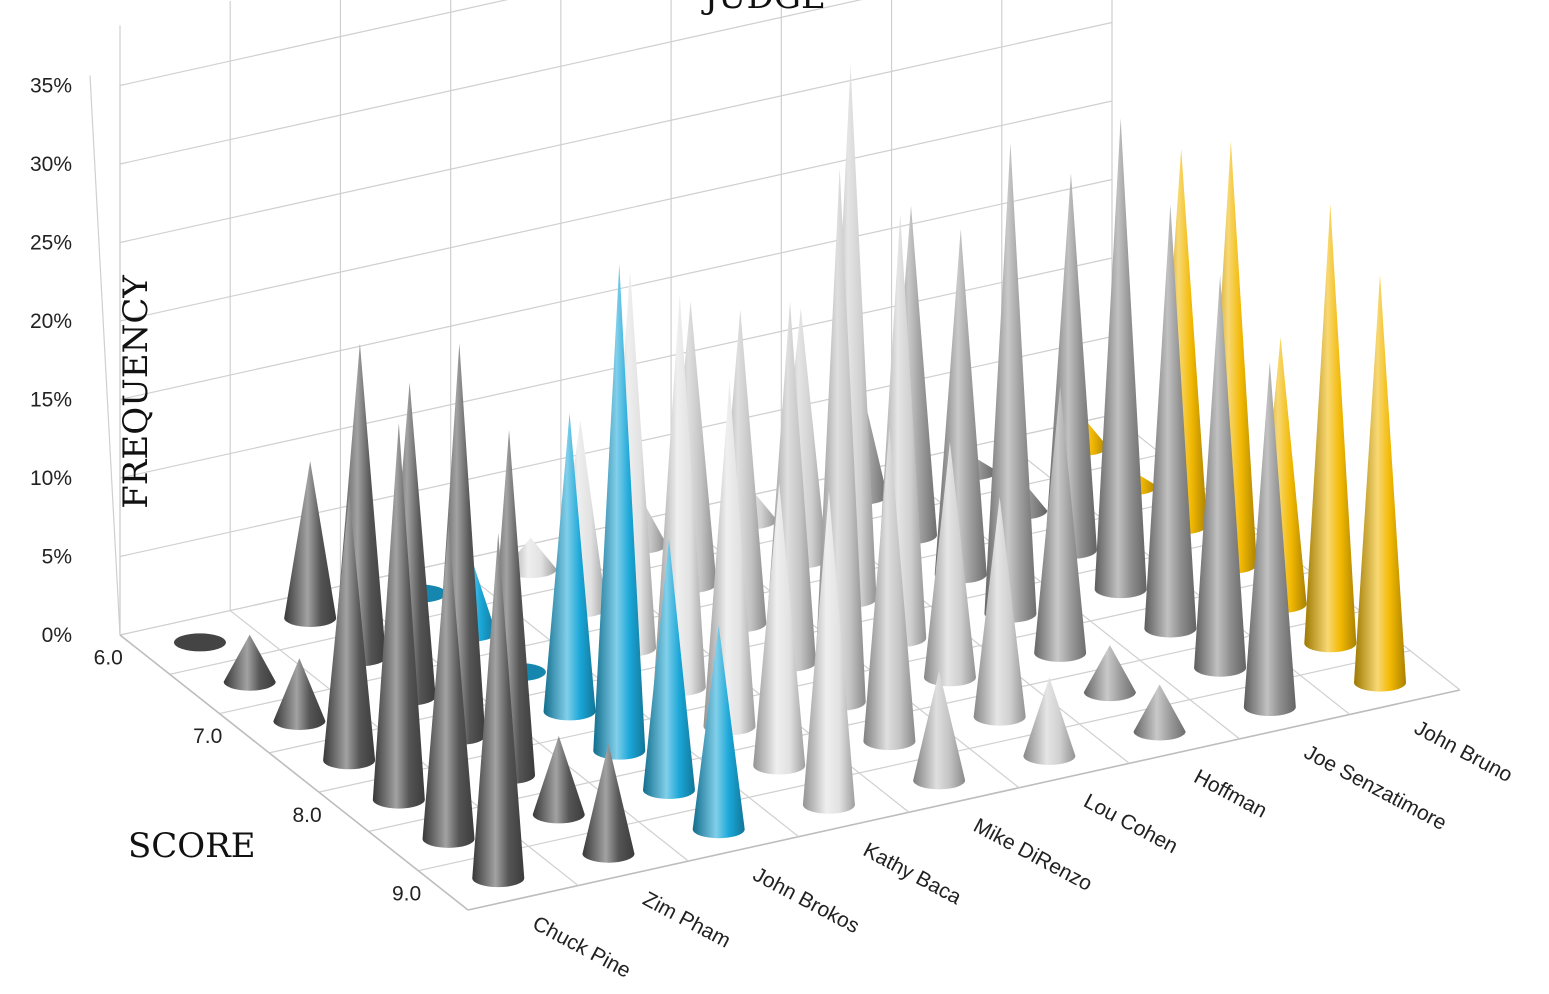  What do you see at coordinates (1375, 788) in the screenshot?
I see `judge-label: Joe Senzatimore` at bounding box center [1375, 788].